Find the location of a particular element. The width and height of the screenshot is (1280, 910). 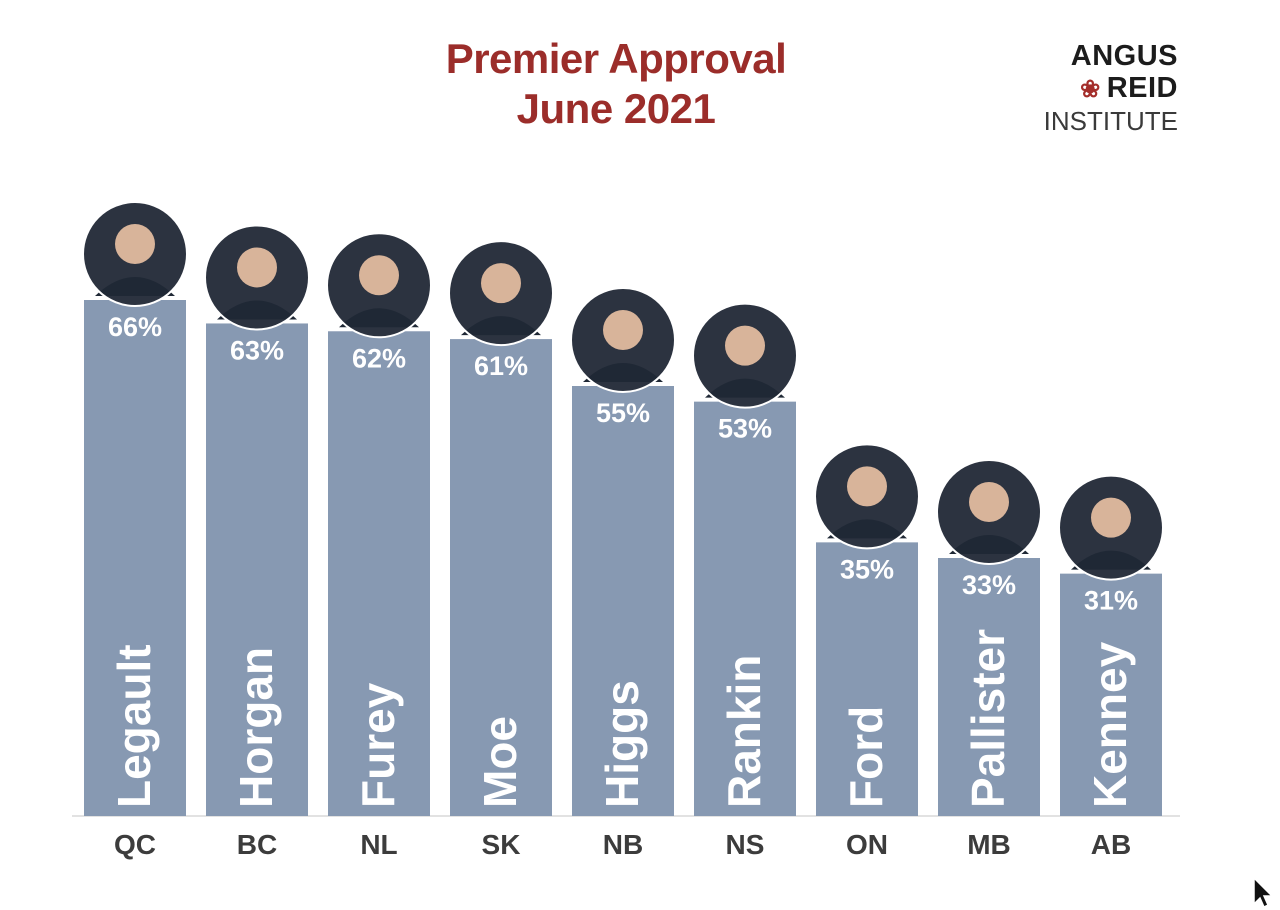

bar-ab is located at coordinates (1111, 694).